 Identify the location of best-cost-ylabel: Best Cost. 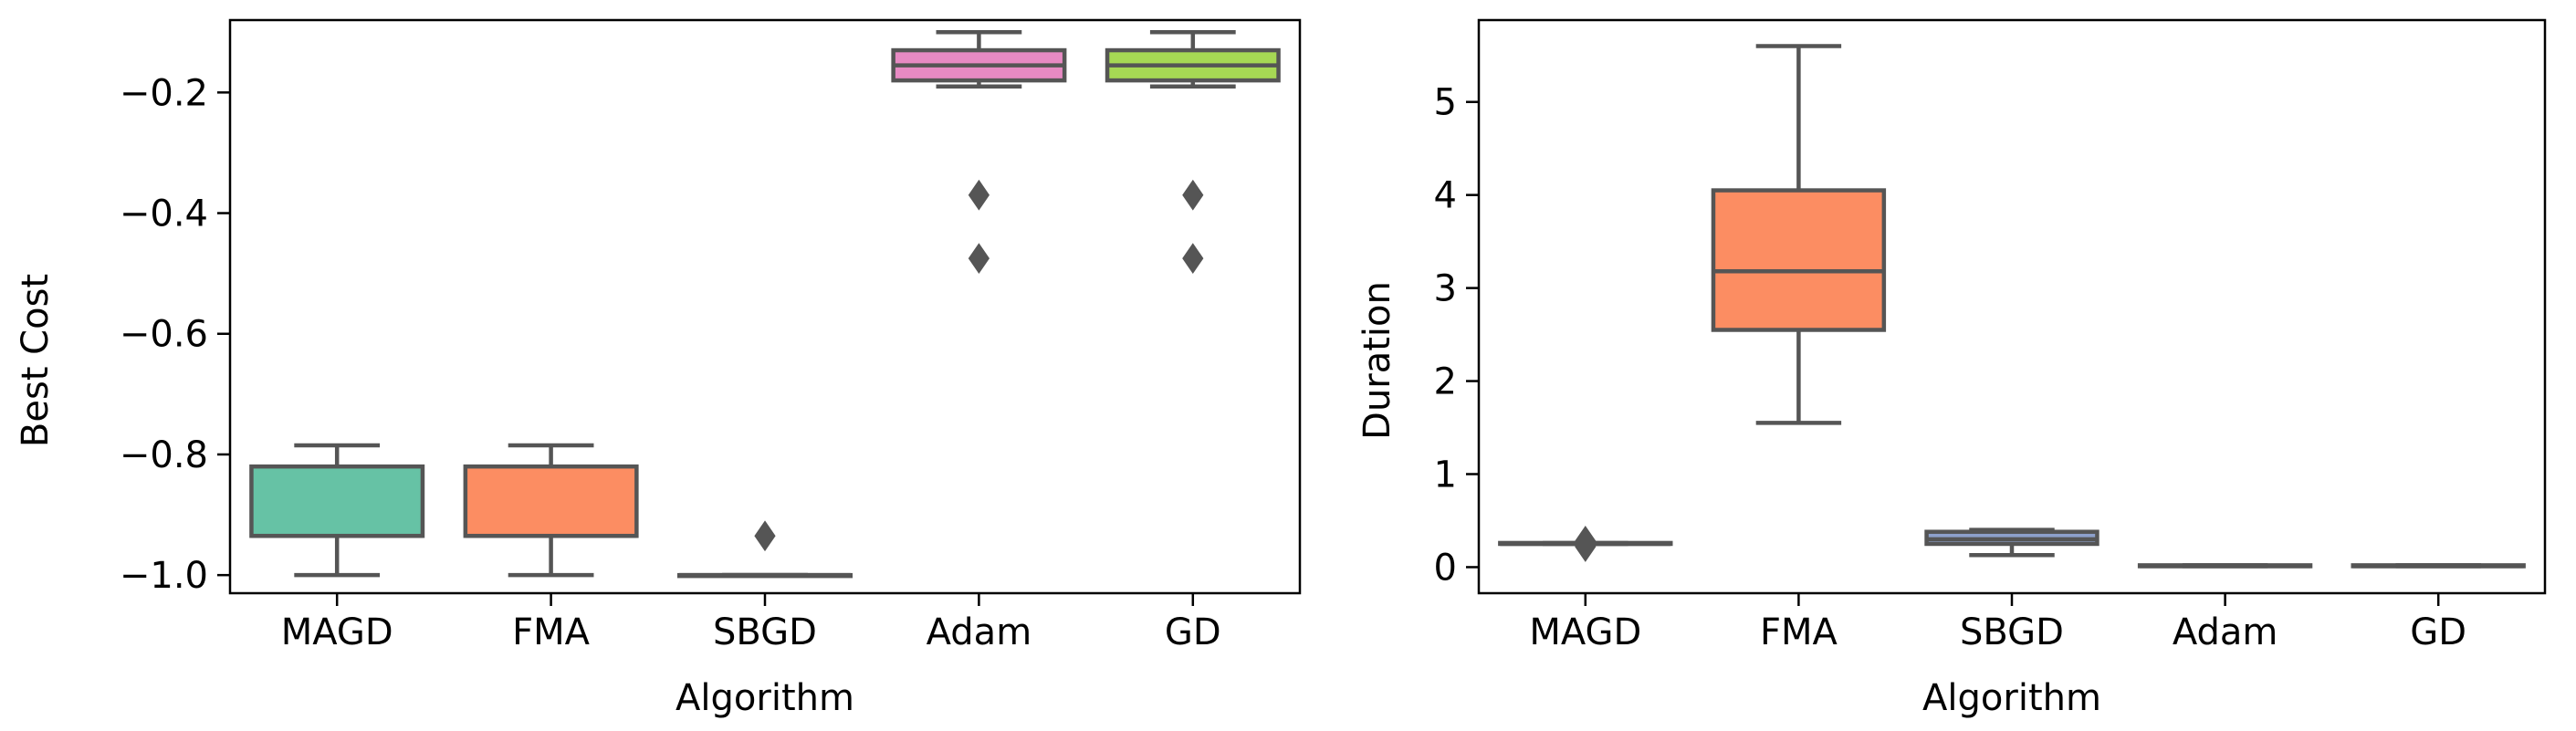
(36, 360).